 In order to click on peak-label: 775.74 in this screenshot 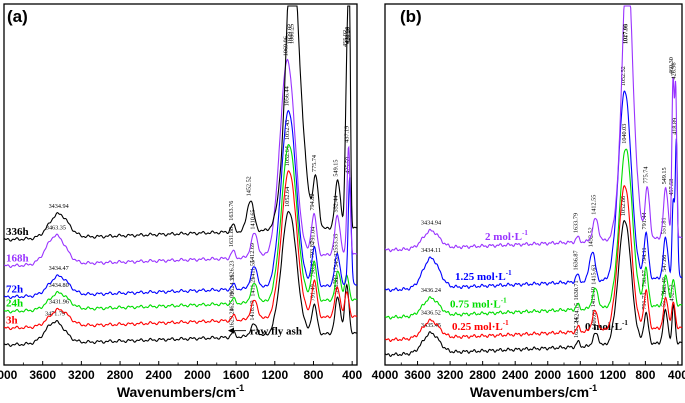, I will do `click(645, 175)`.